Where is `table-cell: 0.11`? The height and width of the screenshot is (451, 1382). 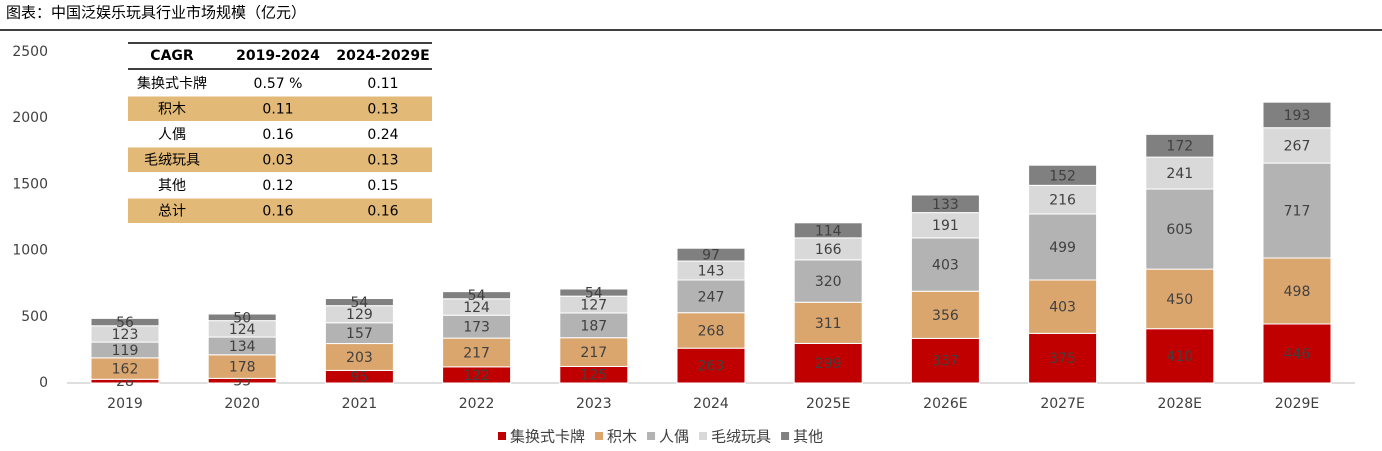
table-cell: 0.11 is located at coordinates (277, 109).